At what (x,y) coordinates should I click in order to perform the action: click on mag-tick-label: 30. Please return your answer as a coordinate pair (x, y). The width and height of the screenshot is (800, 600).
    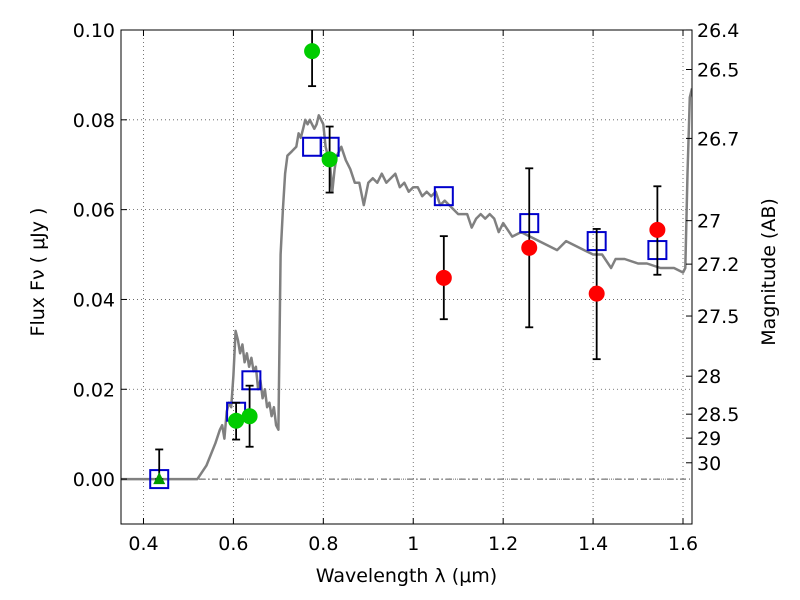
    Looking at the image, I should click on (709, 464).